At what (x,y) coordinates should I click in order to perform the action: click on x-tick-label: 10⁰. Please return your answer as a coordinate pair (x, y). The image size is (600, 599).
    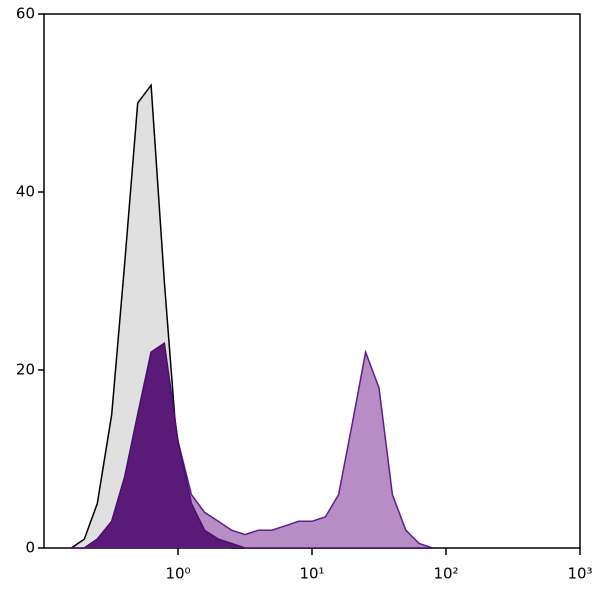
    Looking at the image, I should click on (177, 574).